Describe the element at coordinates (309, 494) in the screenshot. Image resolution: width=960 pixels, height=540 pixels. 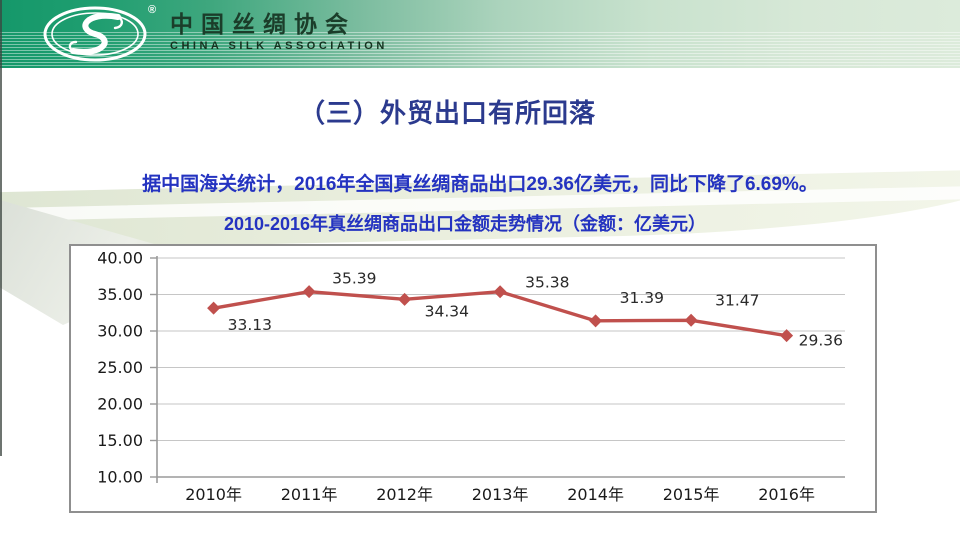
I see `x-axis-tick-label: 2011年` at that location.